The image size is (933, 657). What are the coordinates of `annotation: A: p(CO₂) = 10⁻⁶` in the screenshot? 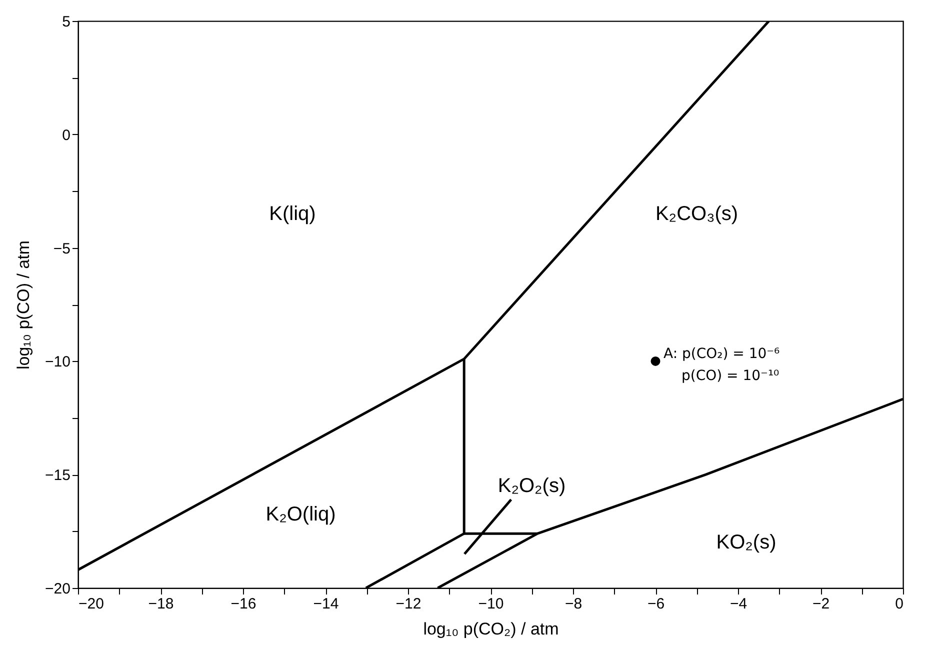 It's located at (722, 354).